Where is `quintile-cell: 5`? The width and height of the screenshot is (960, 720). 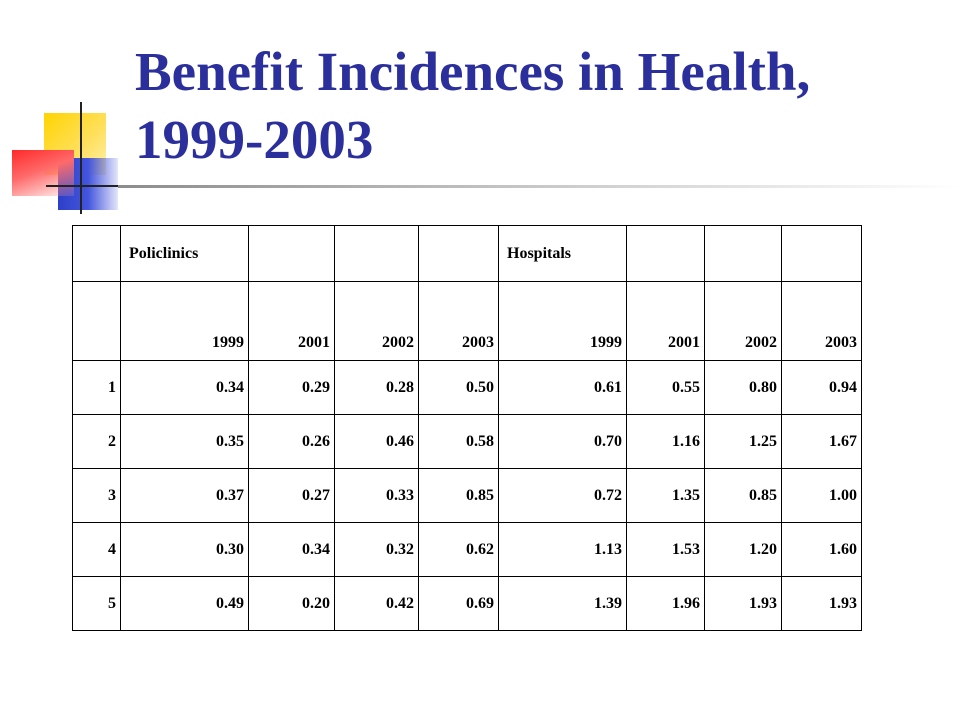
quintile-cell: 5 is located at coordinates (96, 603).